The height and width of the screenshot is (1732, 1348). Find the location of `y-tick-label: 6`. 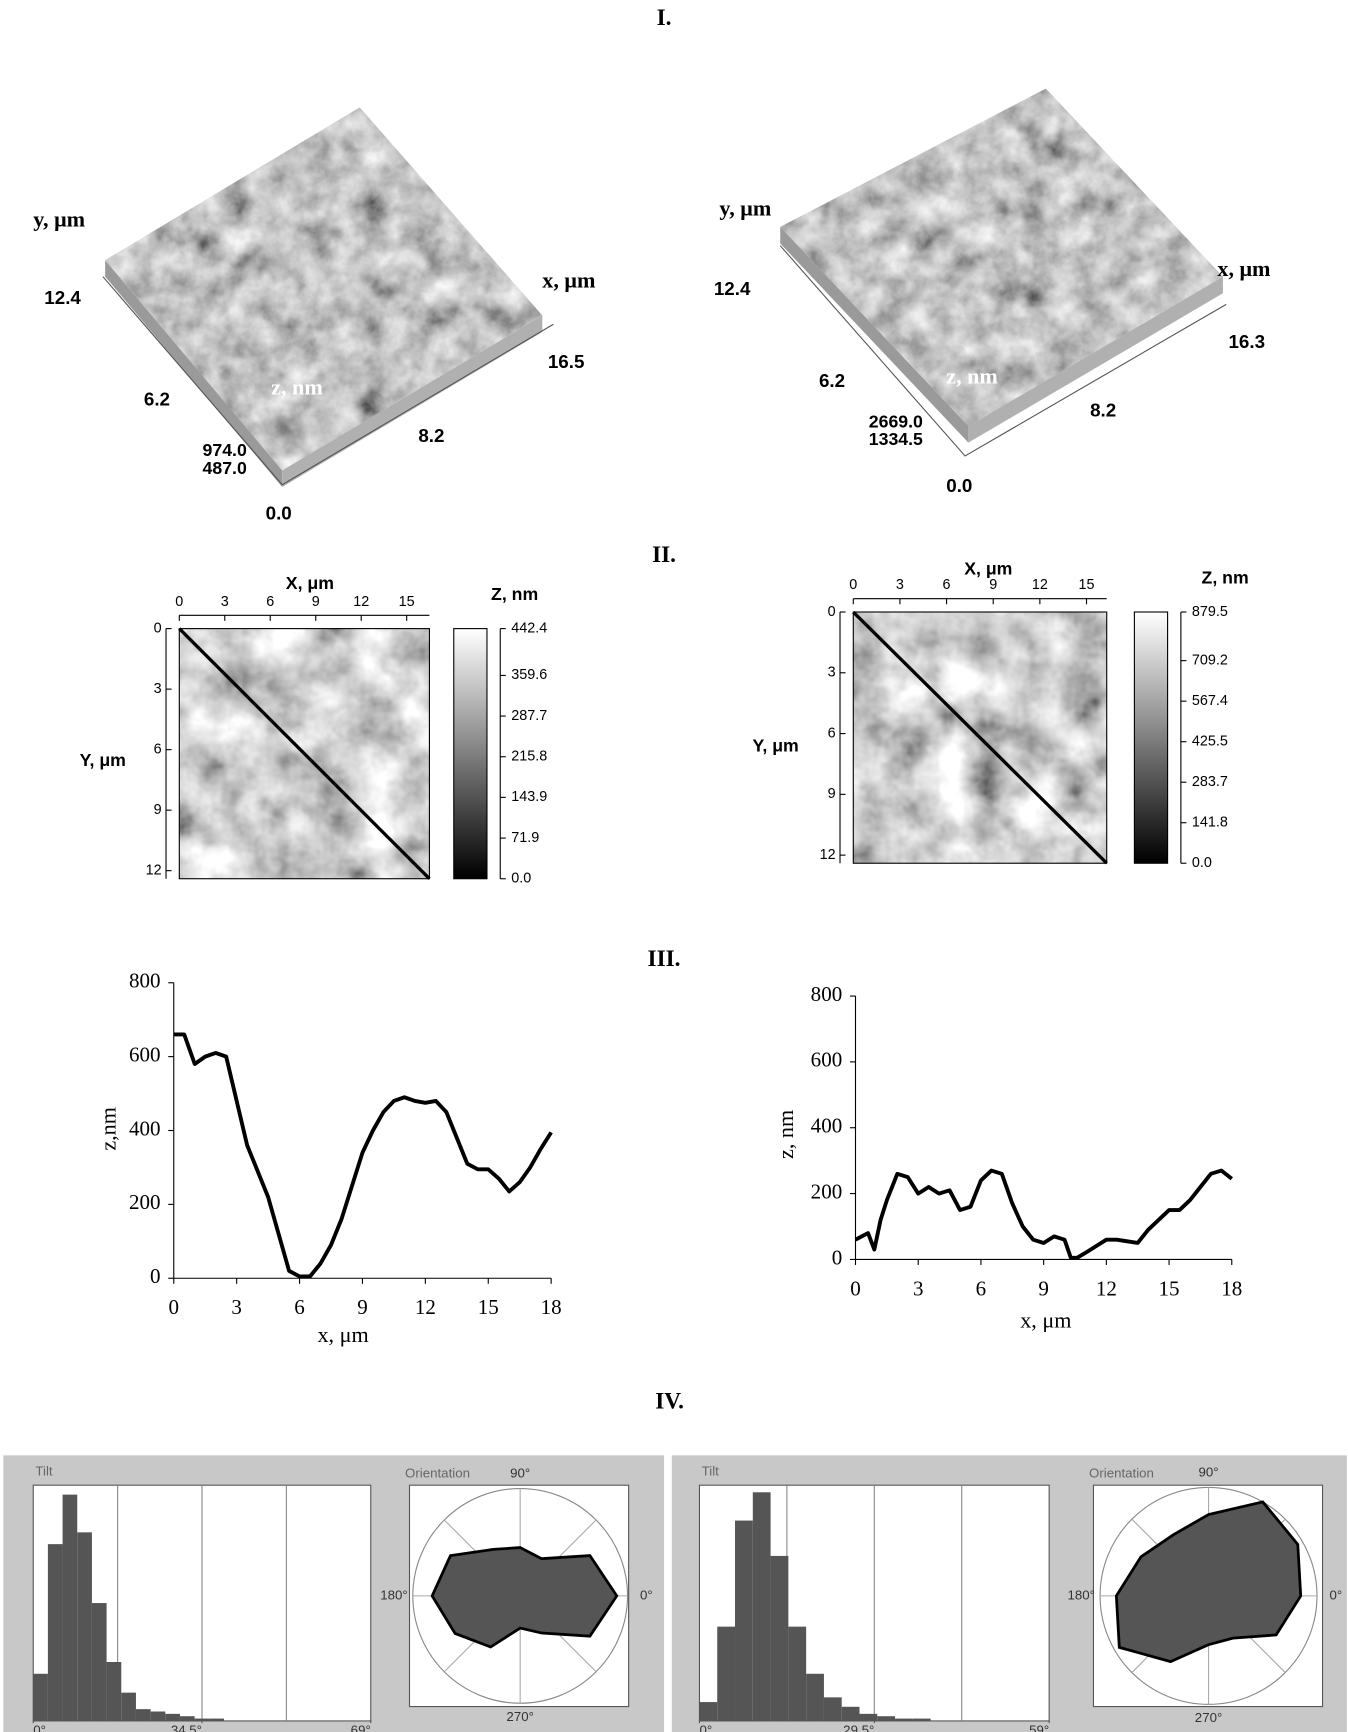

y-tick-label: 6 is located at coordinates (158, 749).